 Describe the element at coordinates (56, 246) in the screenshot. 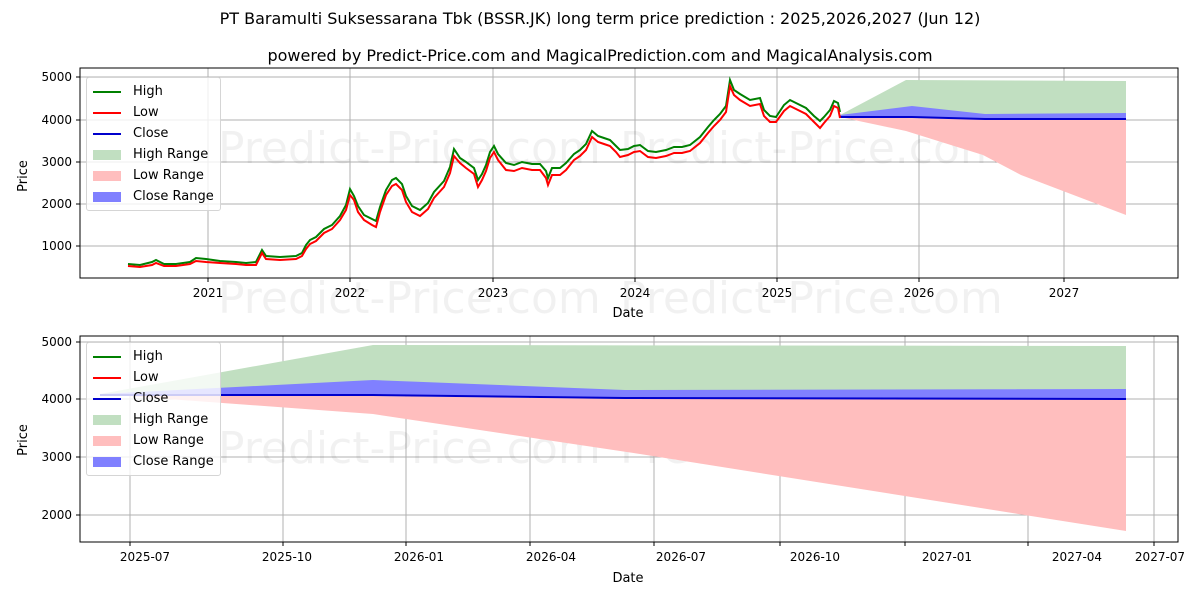

I see `y-tick-label: 1000` at that location.